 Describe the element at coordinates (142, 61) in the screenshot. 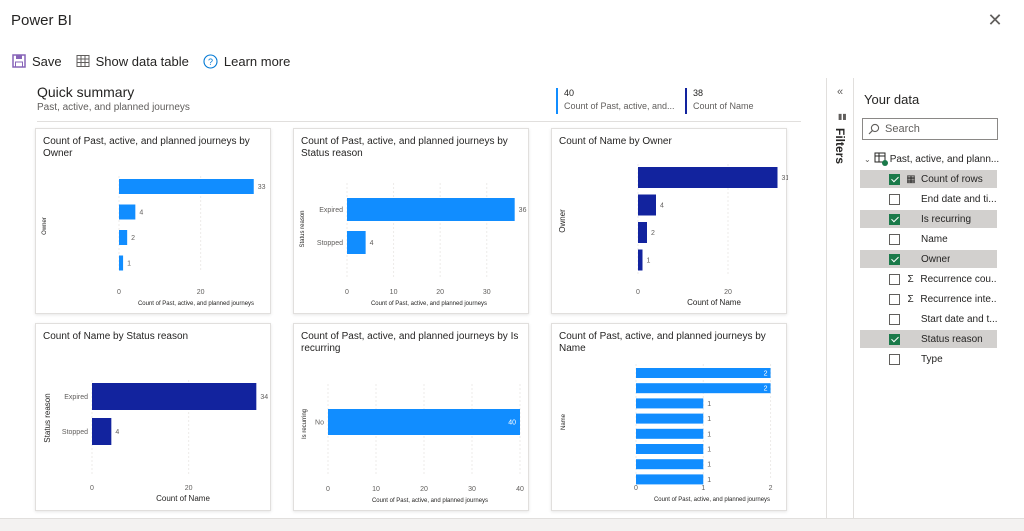

I see `show-data-table-label: Show data table` at that location.